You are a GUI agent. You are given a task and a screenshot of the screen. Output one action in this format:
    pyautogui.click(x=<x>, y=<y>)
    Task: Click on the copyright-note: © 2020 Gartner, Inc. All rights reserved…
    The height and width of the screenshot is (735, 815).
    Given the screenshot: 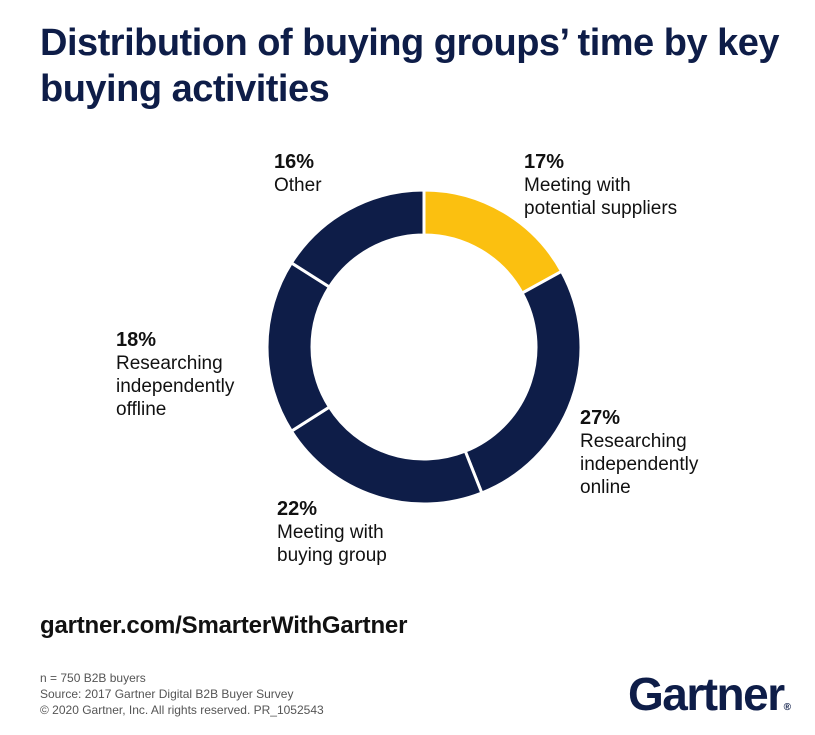 What is the action you would take?
    pyautogui.click(x=182, y=710)
    